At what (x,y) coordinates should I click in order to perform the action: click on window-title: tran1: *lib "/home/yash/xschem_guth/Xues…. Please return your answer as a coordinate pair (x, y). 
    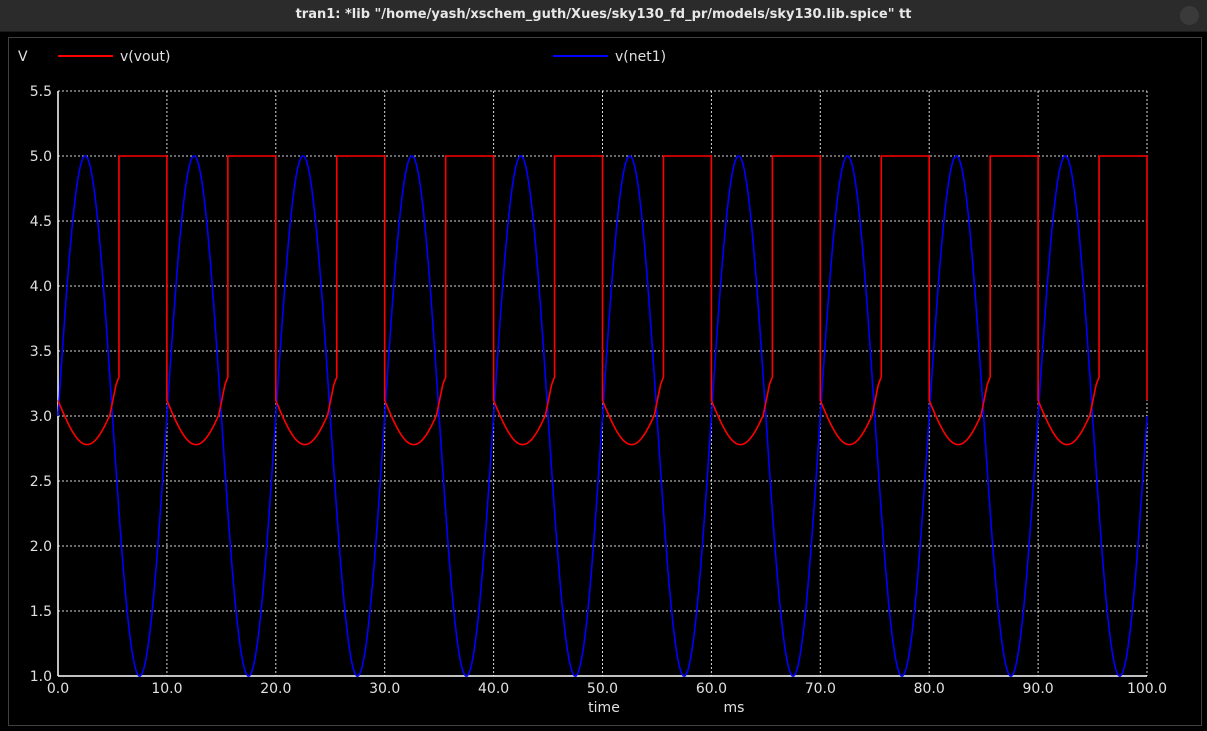
    Looking at the image, I should click on (603, 14).